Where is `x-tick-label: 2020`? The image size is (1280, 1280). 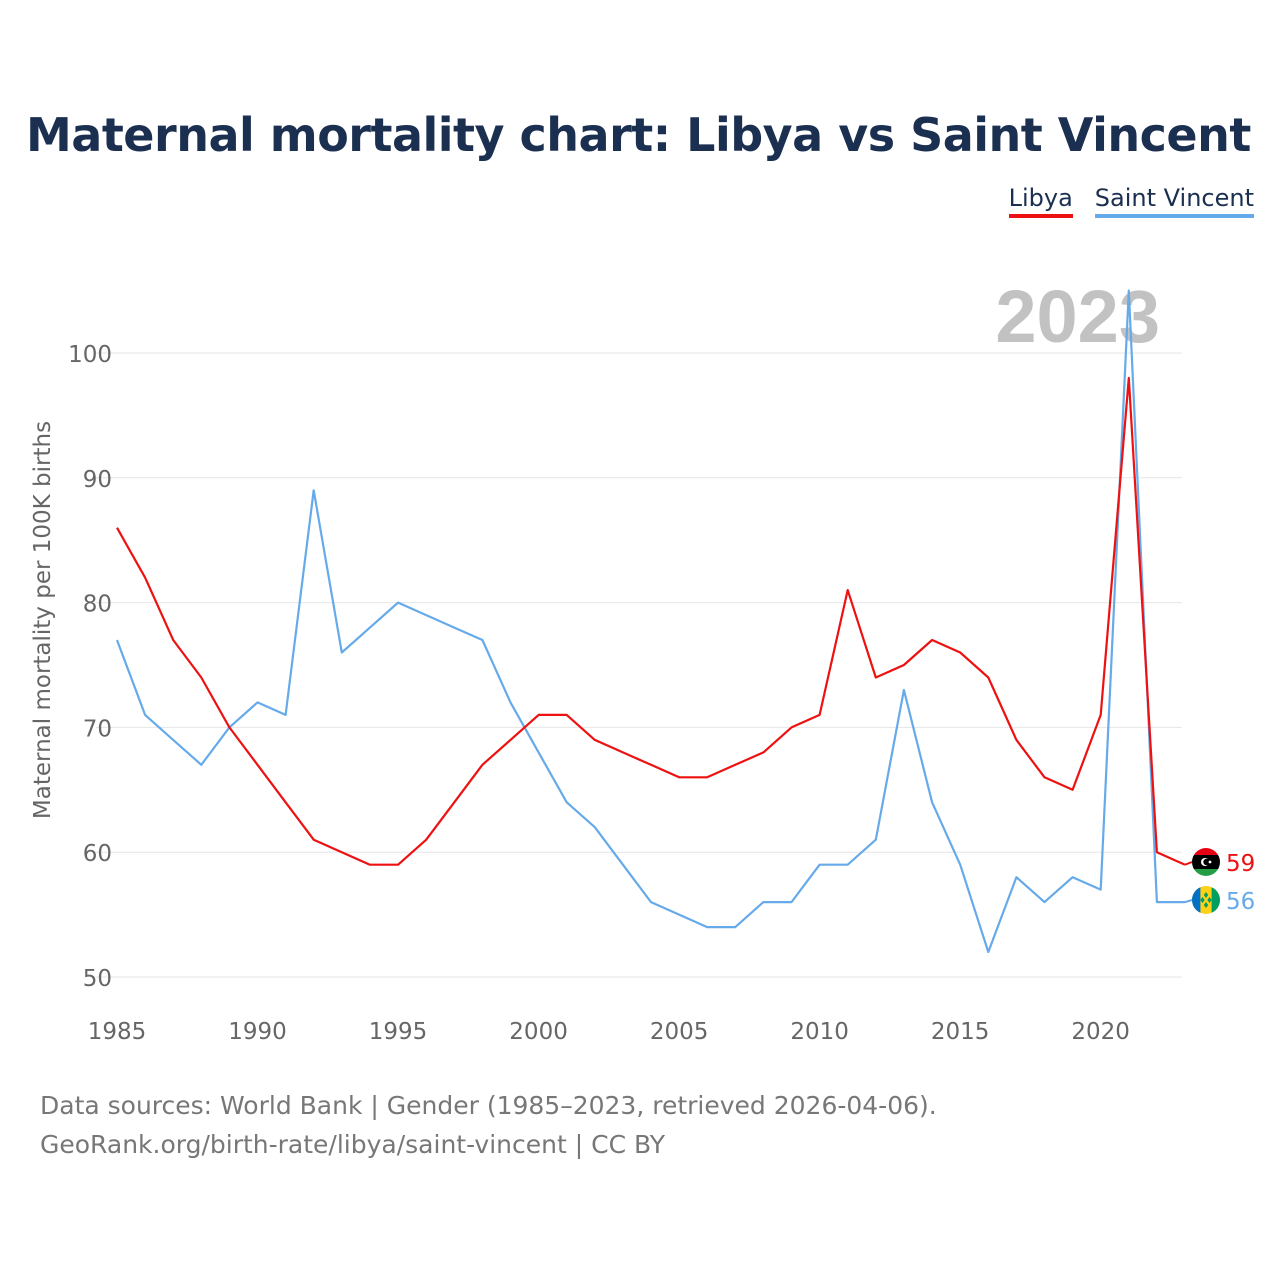 x-tick-label: 2020 is located at coordinates (1100, 1032).